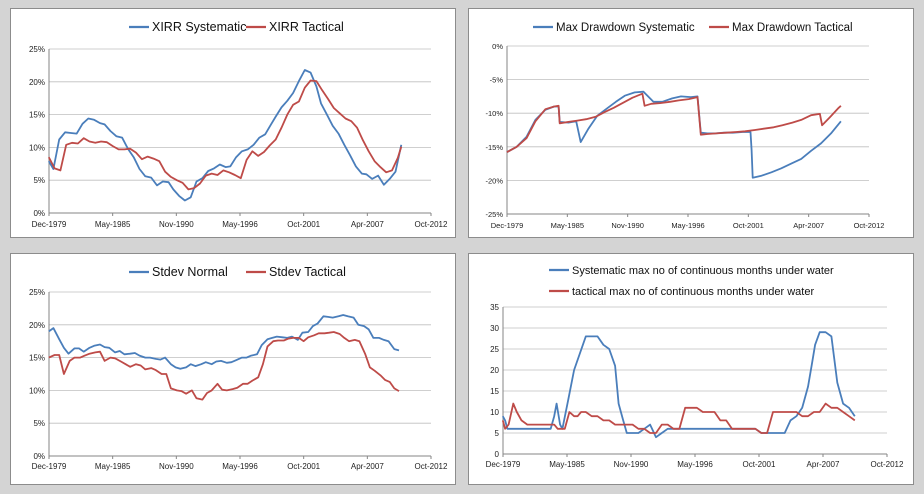 Image resolution: width=924 pixels, height=494 pixels. What do you see at coordinates (494, 307) in the screenshot?
I see `y-tick-label: 35` at bounding box center [494, 307].